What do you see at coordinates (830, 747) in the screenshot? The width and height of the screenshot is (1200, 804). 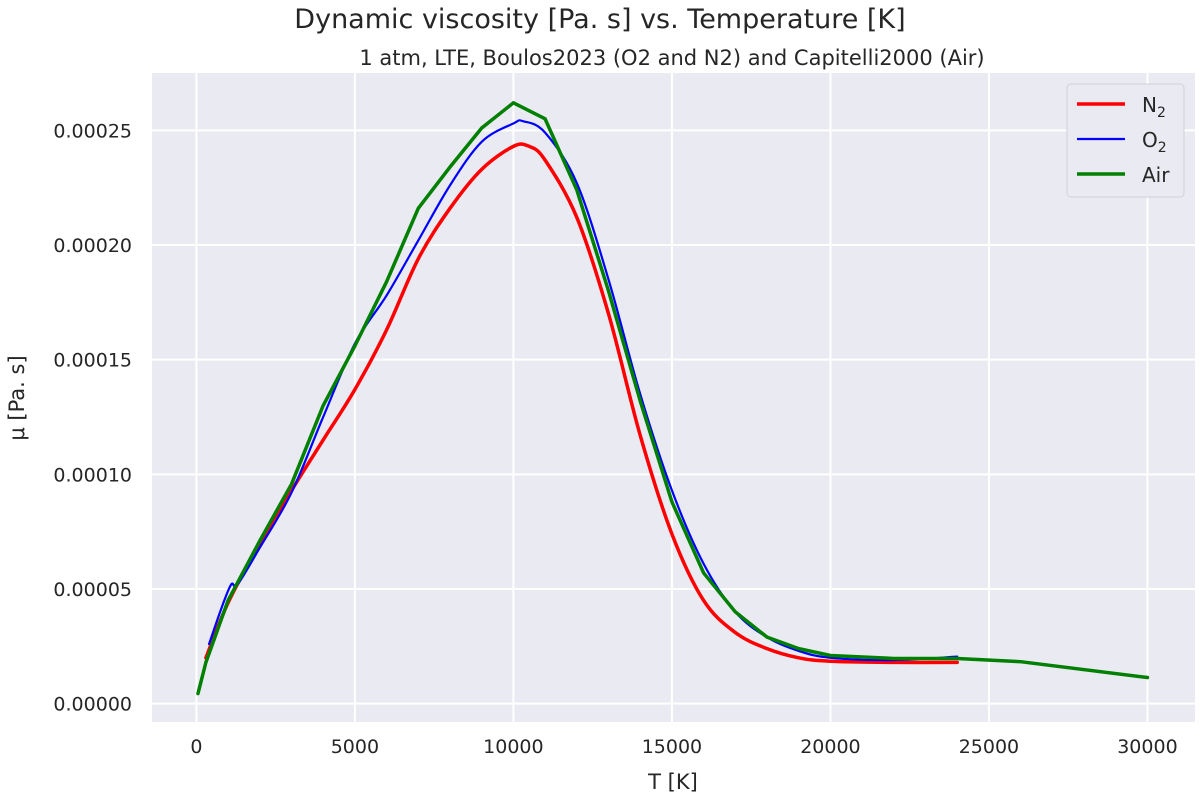 I see `x-tick-label: 20000` at bounding box center [830, 747].